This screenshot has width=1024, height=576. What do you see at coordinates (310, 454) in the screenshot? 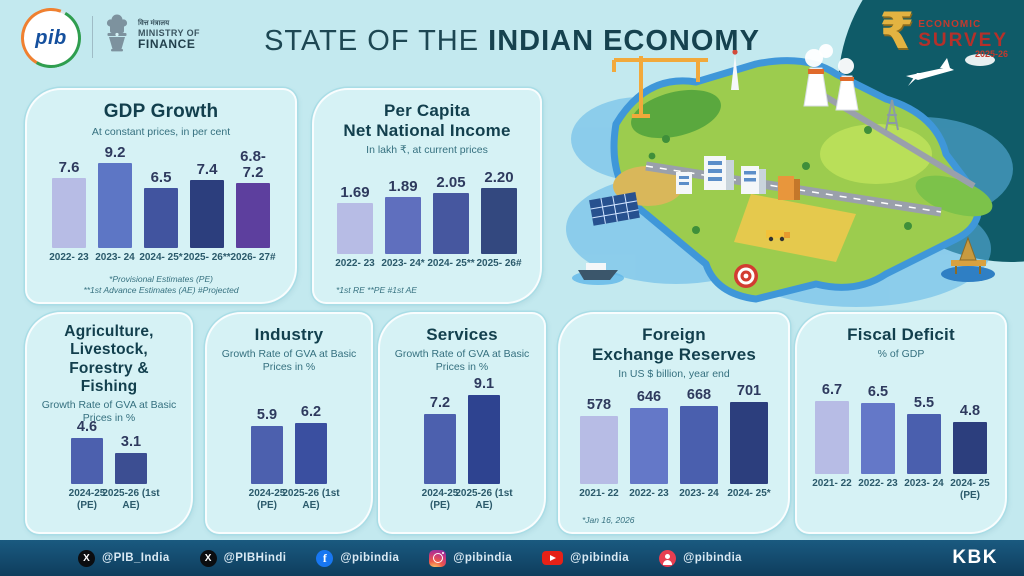
I see `bar-column: 6.2 2025-26 (1st AE)` at bounding box center [310, 454].